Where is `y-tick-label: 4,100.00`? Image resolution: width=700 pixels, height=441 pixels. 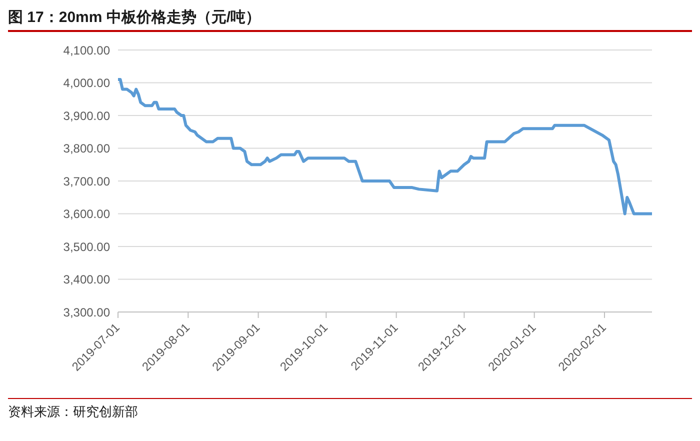 y-tick-label: 4,100.00 is located at coordinates (86, 50).